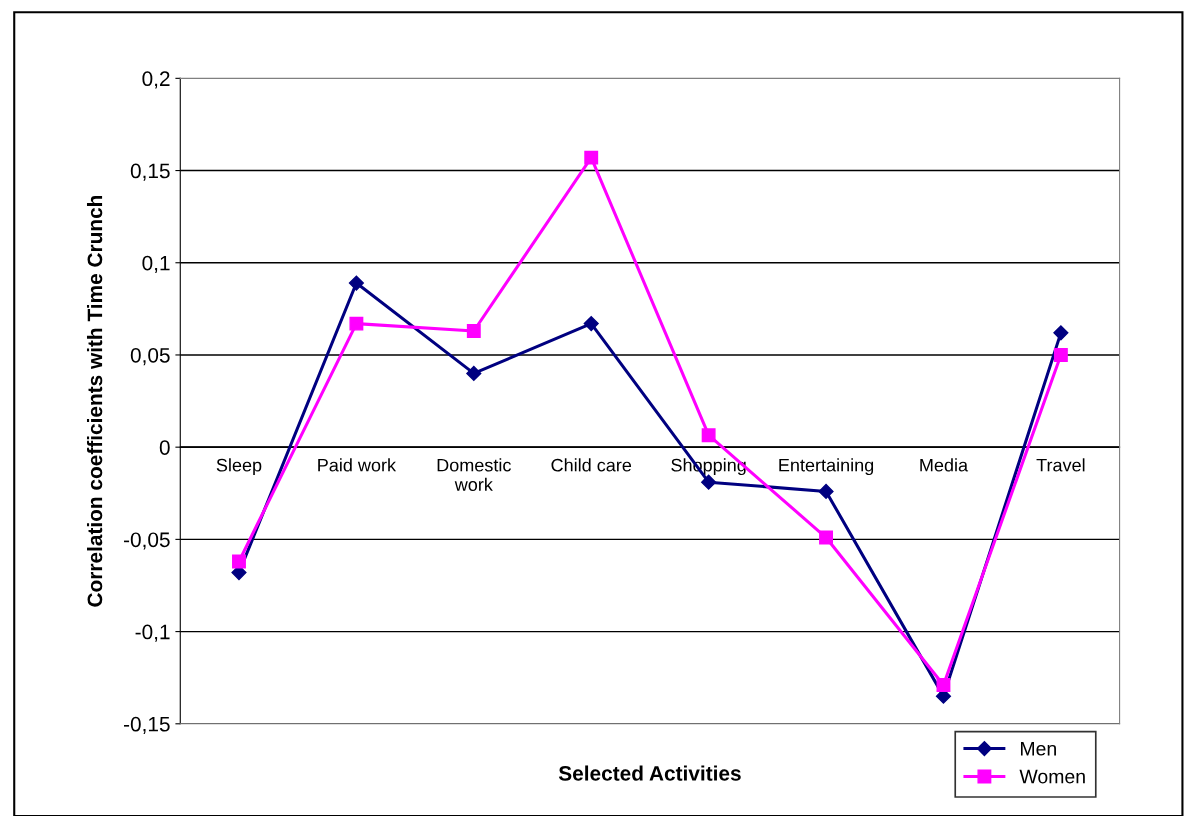 This screenshot has height=816, width=1186. Describe the element at coordinates (1052, 776) in the screenshot. I see `legend-label: Women` at that location.